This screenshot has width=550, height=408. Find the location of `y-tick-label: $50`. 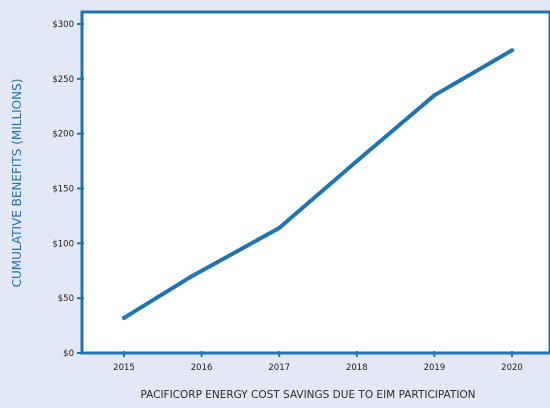

y-tick-label: $50 is located at coordinates (66, 299).